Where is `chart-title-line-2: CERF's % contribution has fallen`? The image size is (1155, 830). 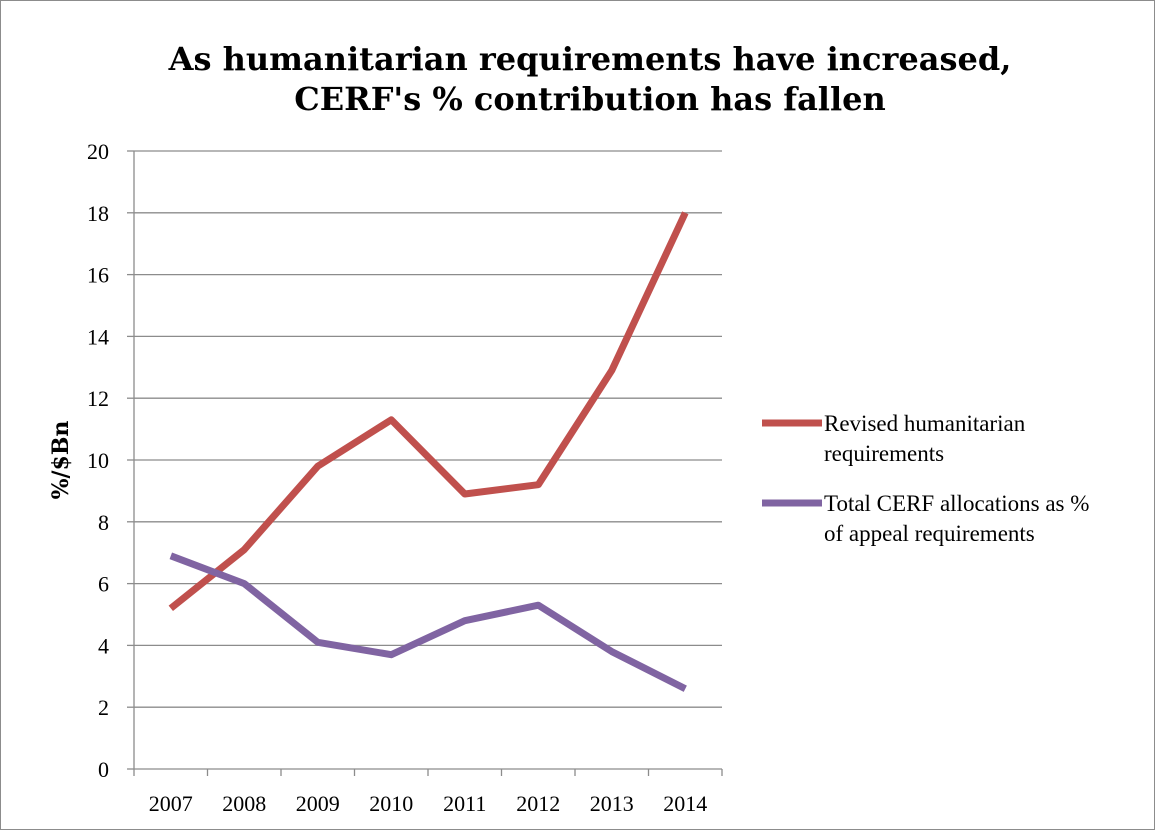
chart-title-line-2: CERF's % contribution has fallen is located at coordinates (589, 99).